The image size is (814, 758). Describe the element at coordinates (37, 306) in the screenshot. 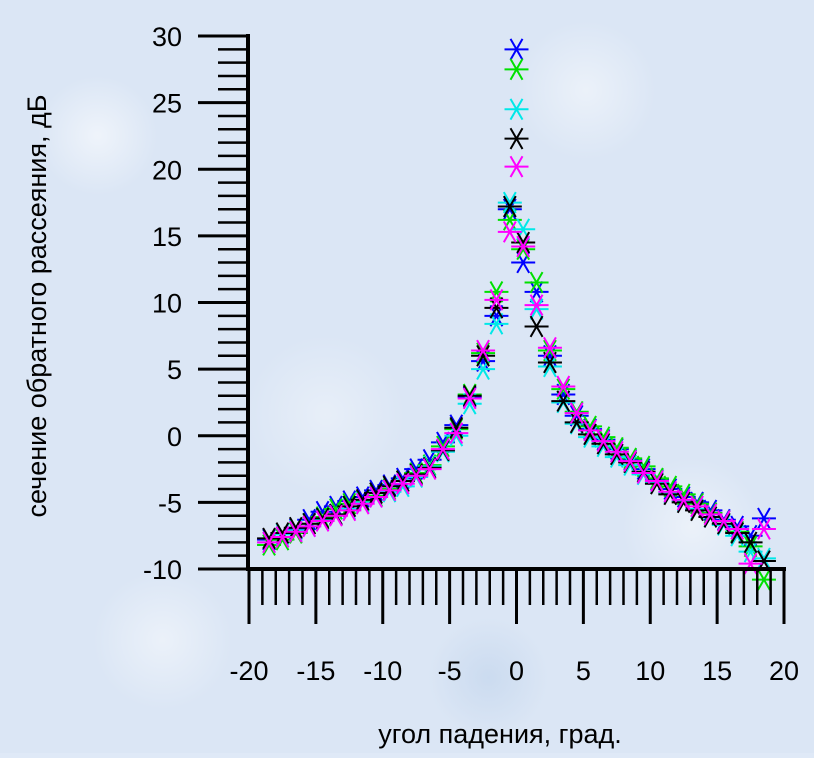

I see `y-axis-title: сечение обратного рассеяния, дБ` at that location.